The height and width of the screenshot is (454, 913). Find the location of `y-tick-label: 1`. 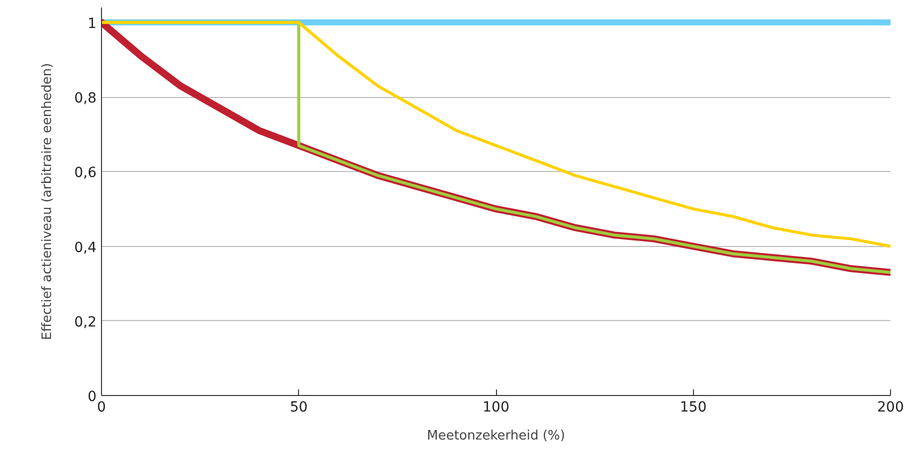

y-tick-label: 1 is located at coordinates (92, 24).